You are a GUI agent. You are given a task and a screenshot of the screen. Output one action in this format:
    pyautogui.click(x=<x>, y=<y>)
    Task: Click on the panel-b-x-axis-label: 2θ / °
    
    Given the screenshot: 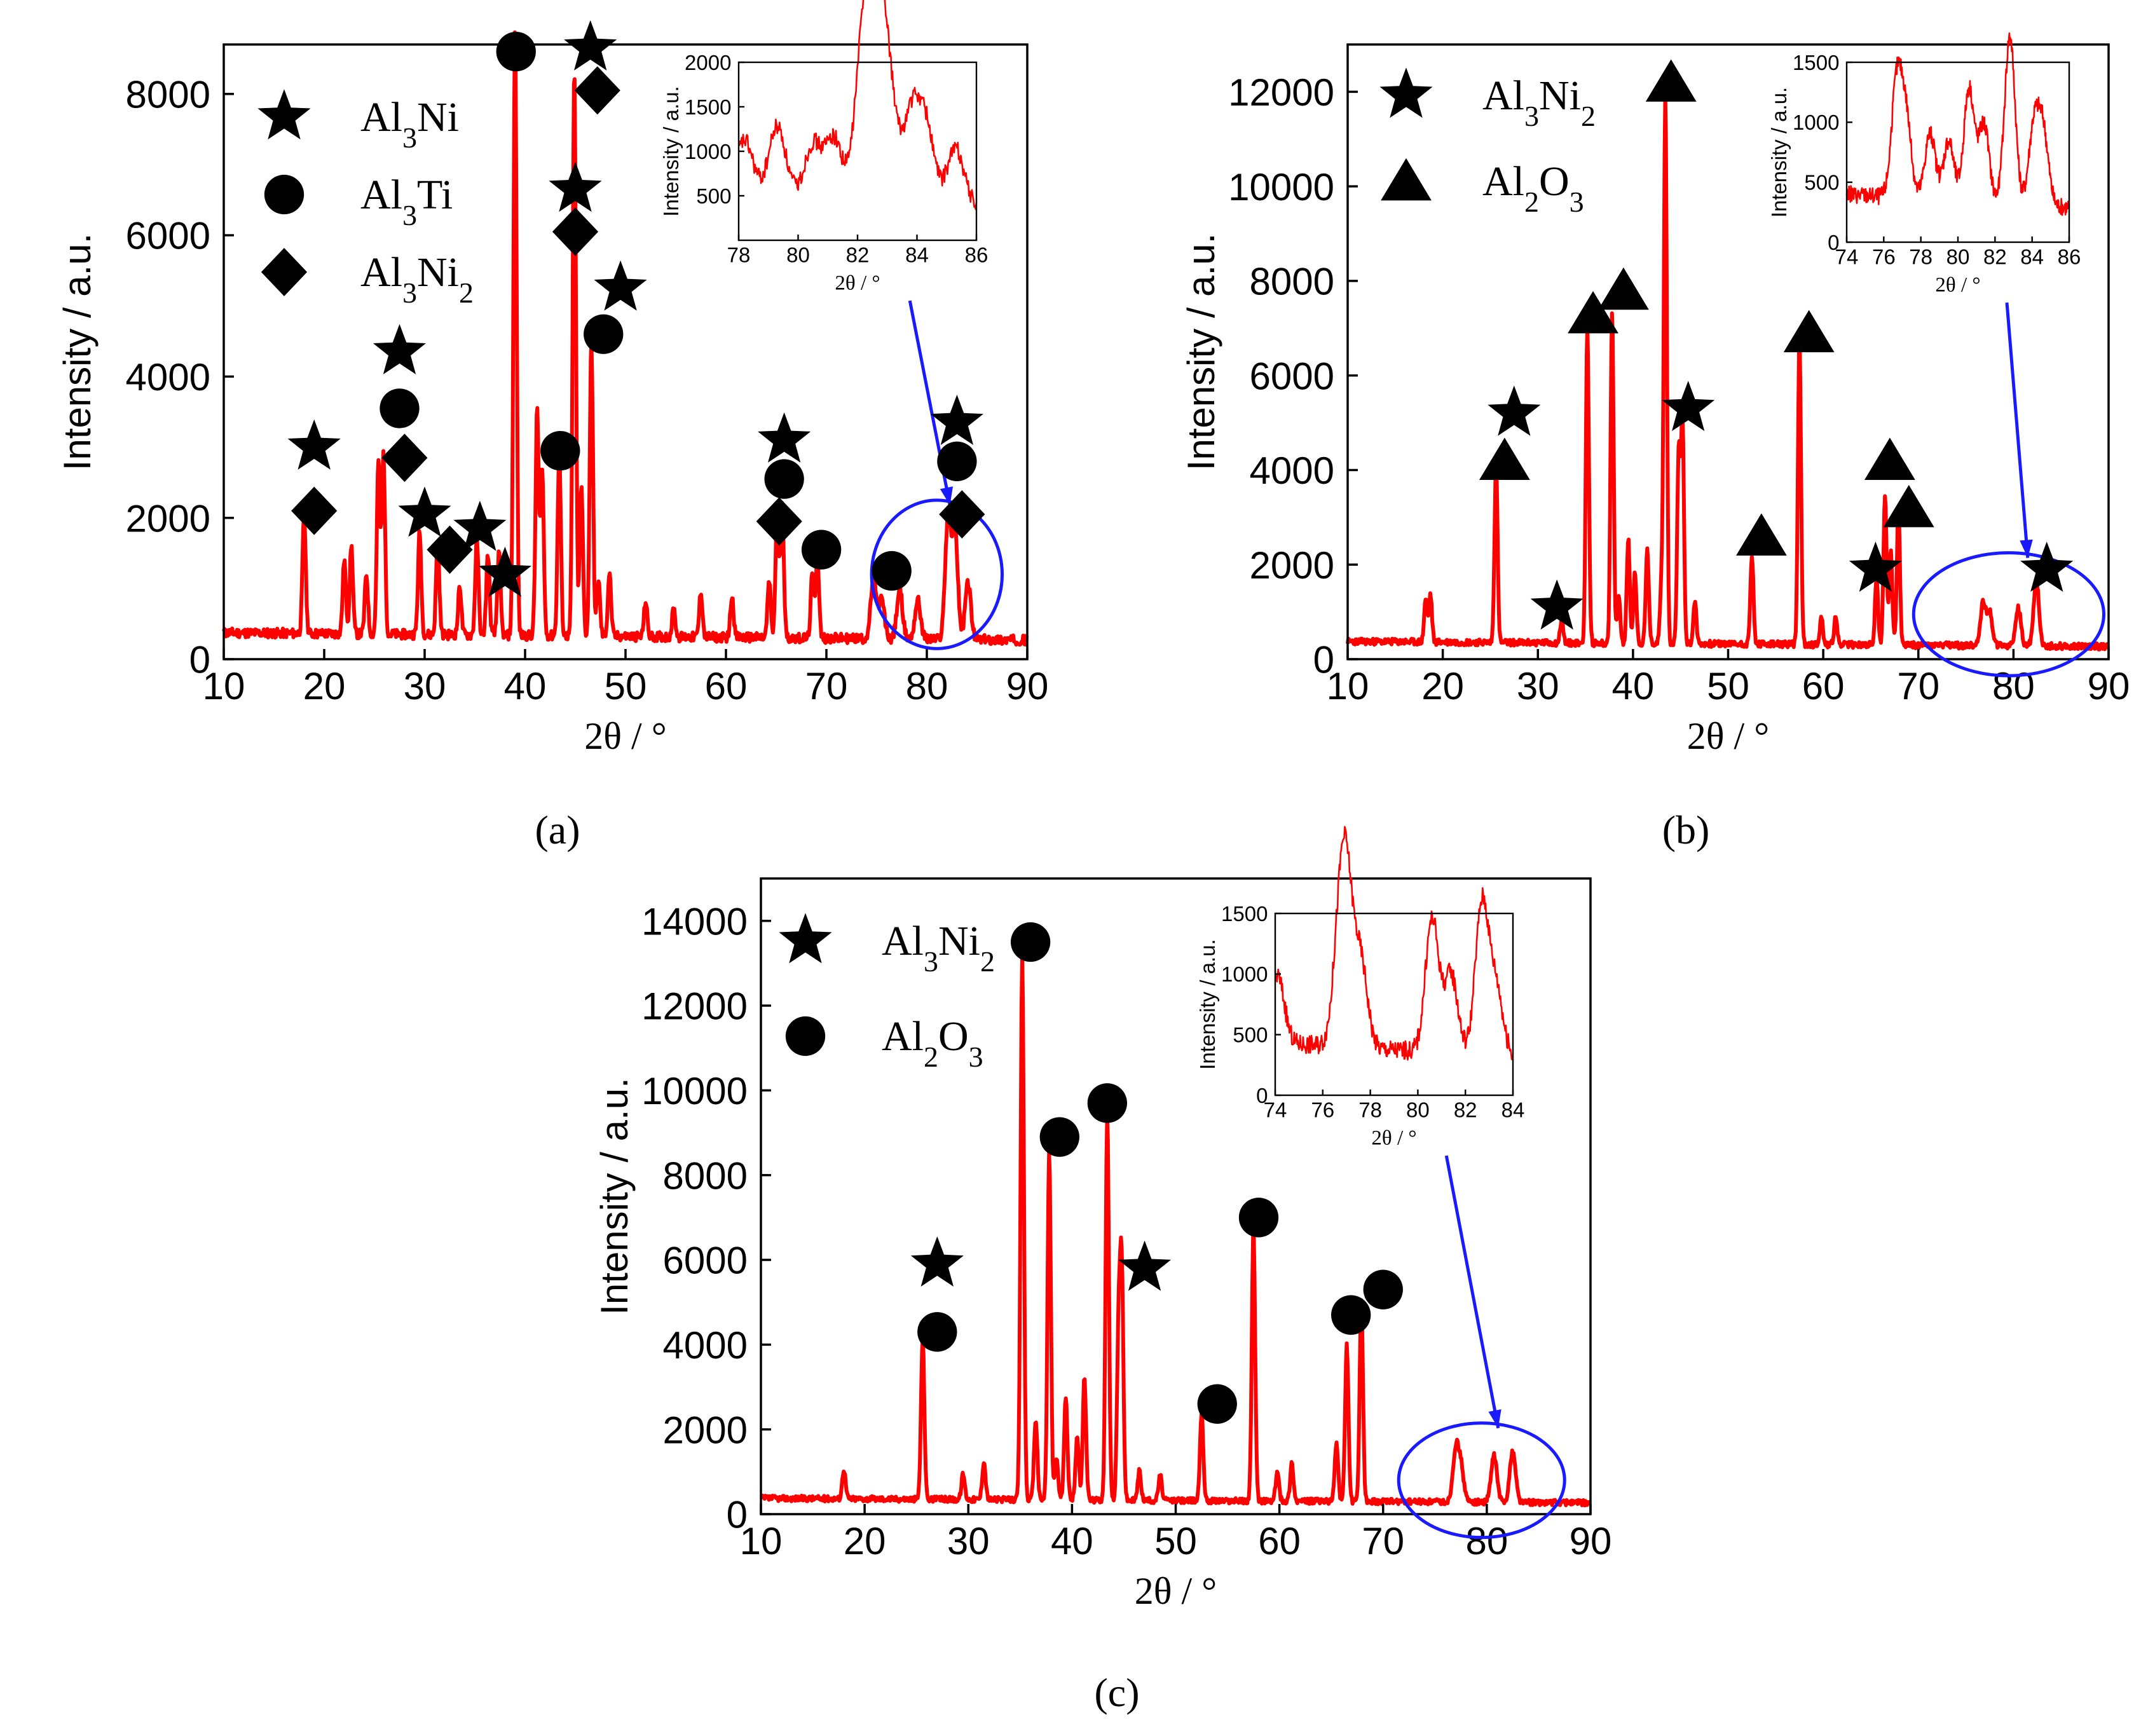 What is the action you would take?
    pyautogui.click(x=1728, y=736)
    